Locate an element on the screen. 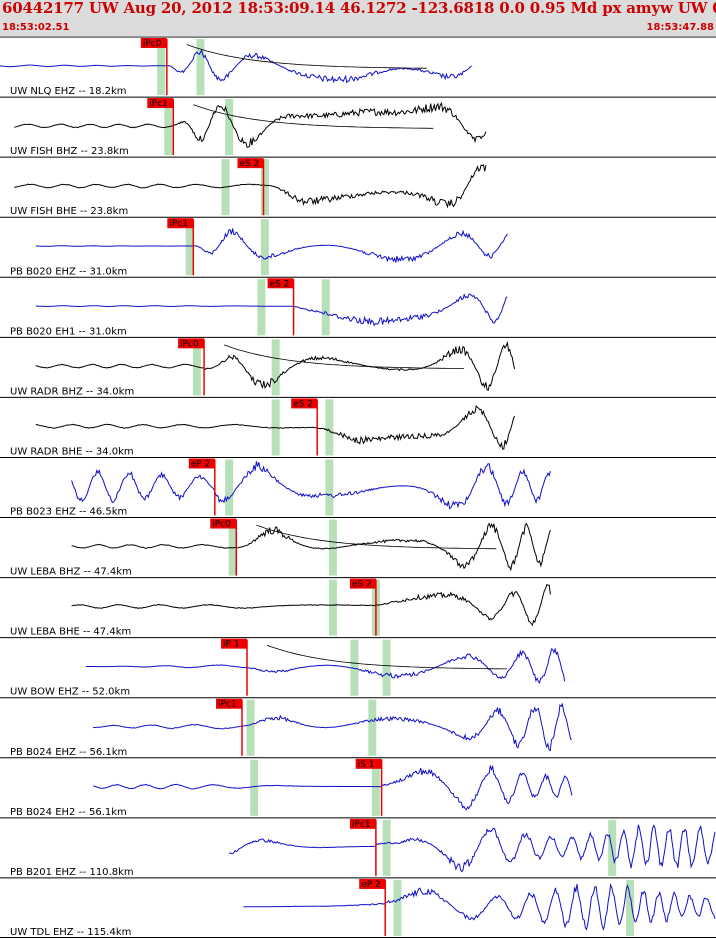 The width and height of the screenshot is (716, 938). channel-label: PB B023 EHZ -- 46.5km is located at coordinates (68, 512).